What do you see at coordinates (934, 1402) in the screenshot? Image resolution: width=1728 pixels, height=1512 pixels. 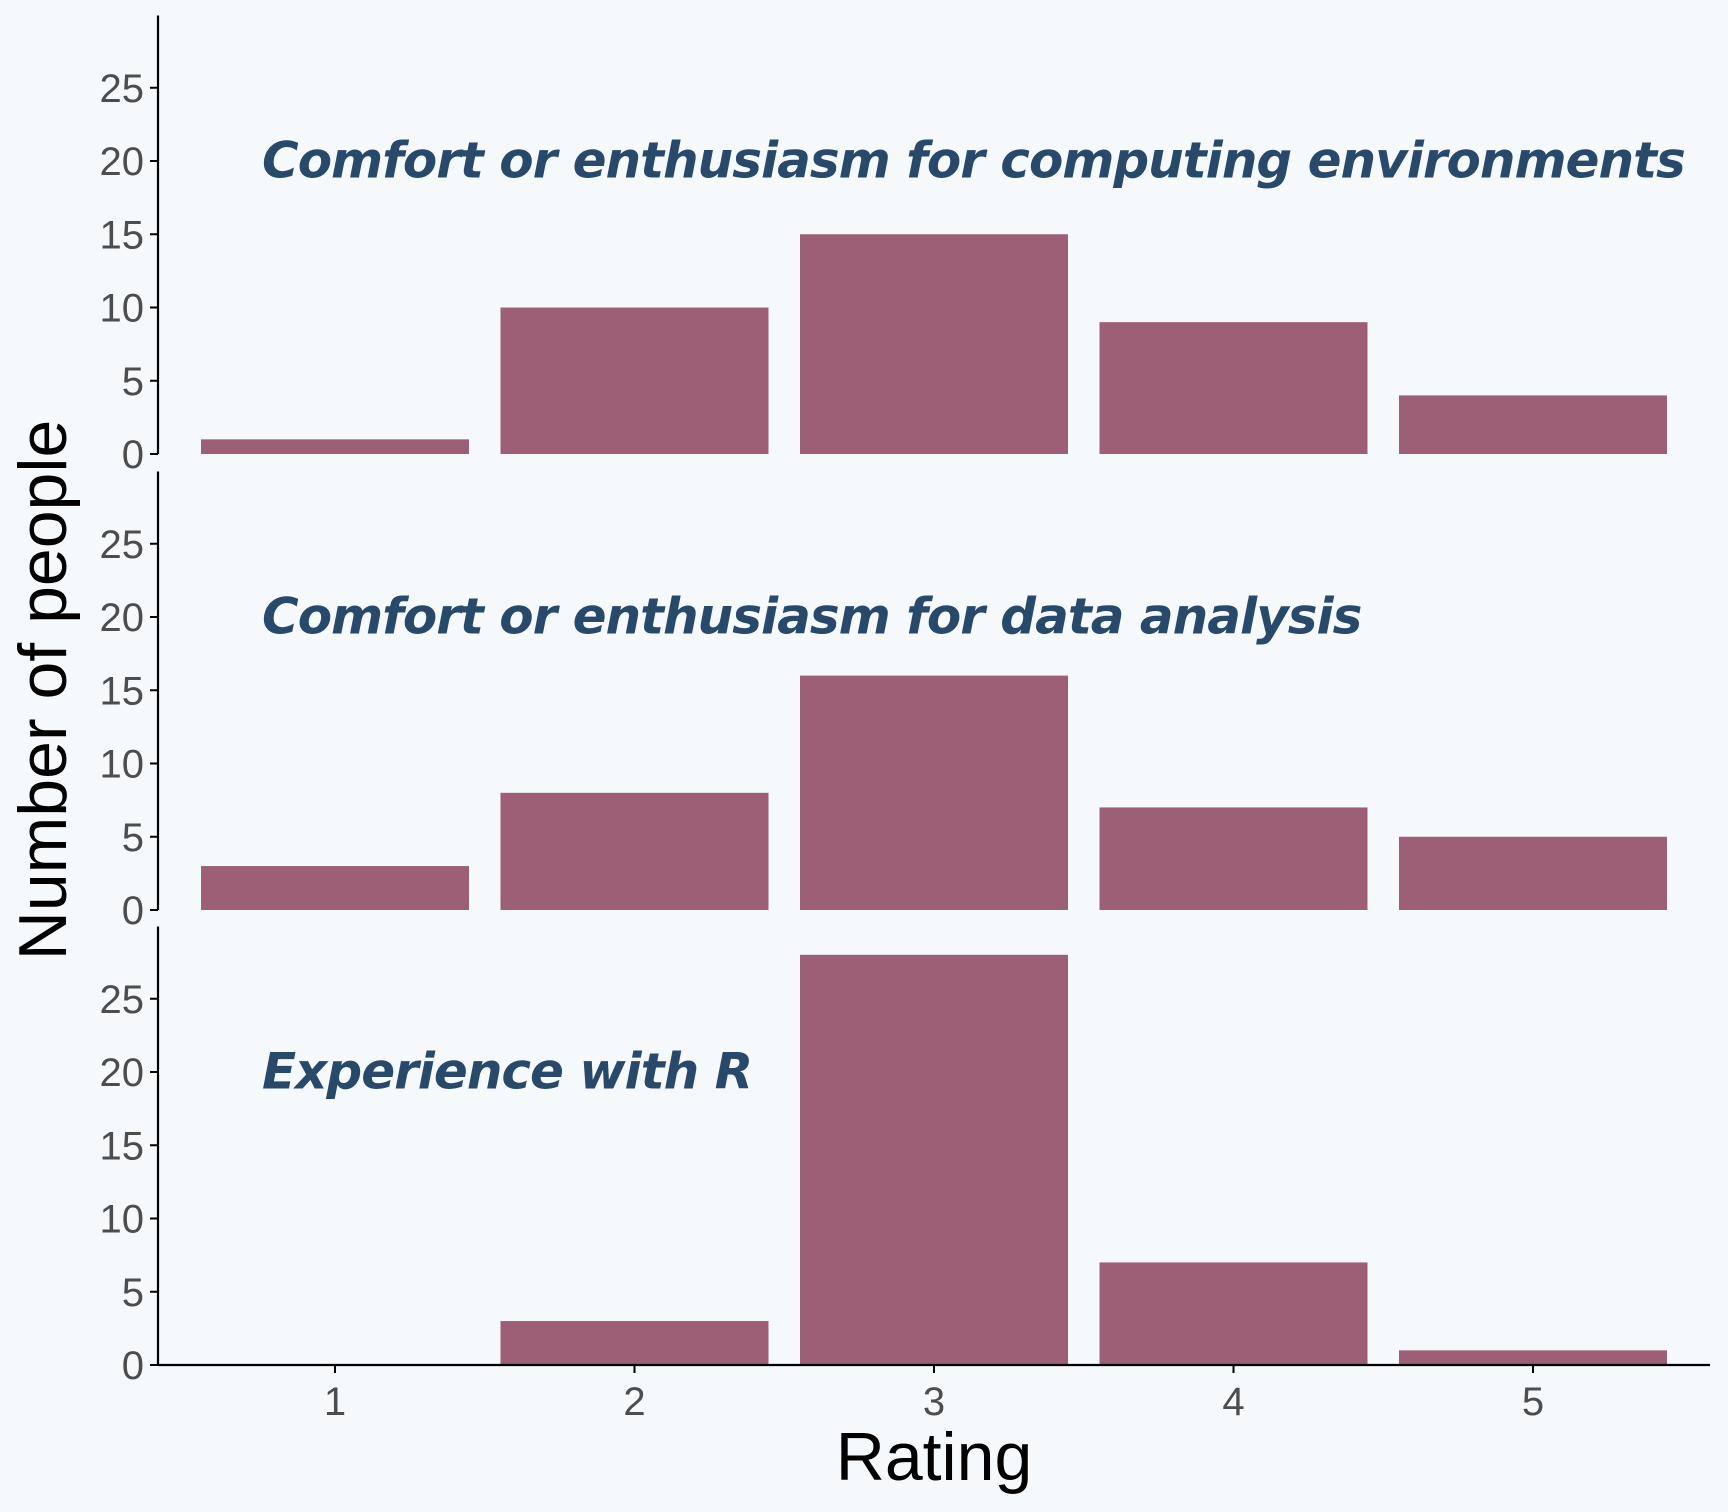 I see `x-tick-label: 3` at bounding box center [934, 1402].